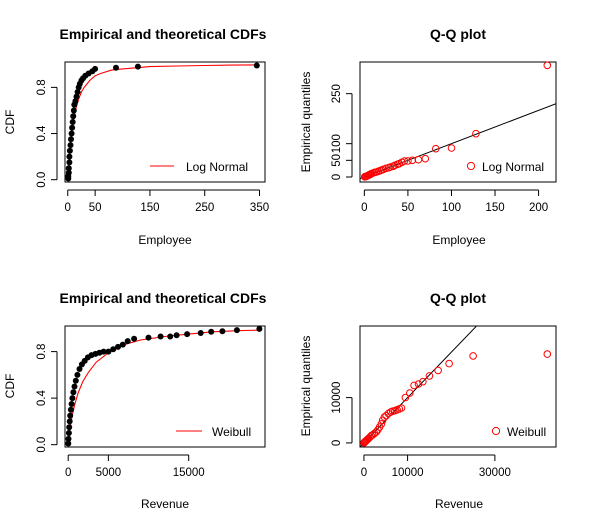 The width and height of the screenshot is (591, 528). Describe the element at coordinates (458, 141) in the screenshot. I see `reference-line-layer` at that location.